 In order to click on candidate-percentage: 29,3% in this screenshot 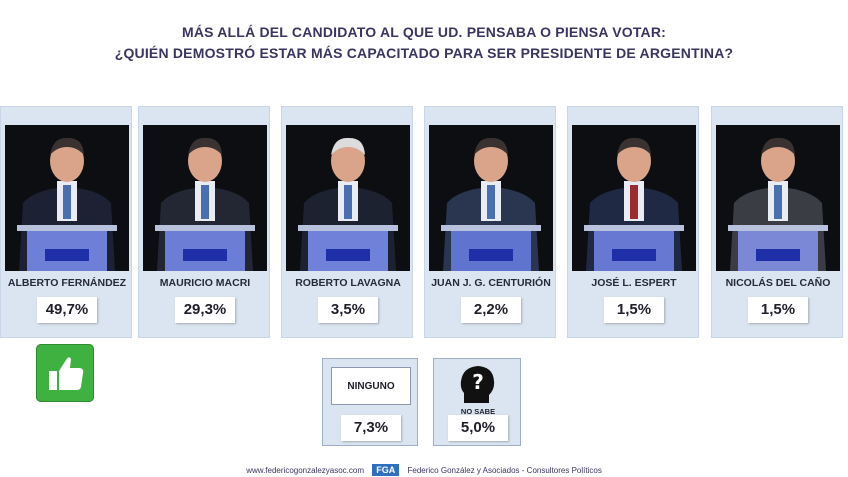, I will do `click(205, 310)`.